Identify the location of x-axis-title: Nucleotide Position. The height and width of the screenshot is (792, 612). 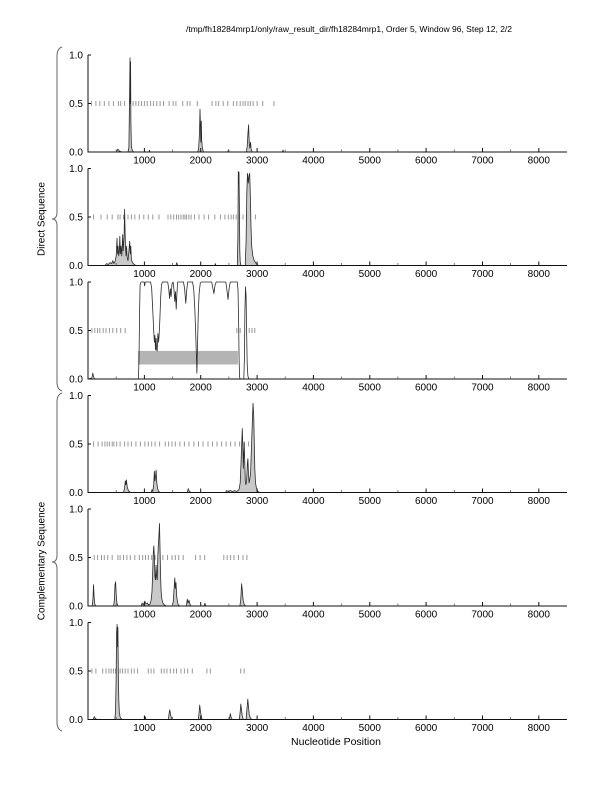
(336, 742).